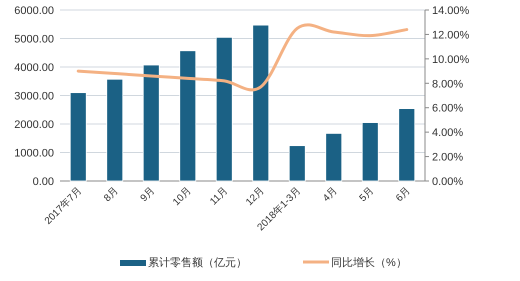  I want to click on legend-累计零售额（亿元）: 累计零售额（亿元）, so click(183, 263).